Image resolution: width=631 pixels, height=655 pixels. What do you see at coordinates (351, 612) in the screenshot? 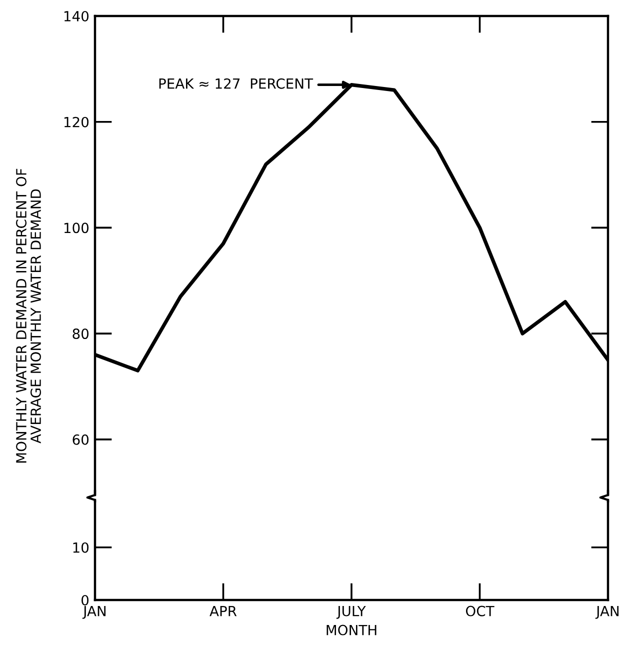
I see `x-tick-label: JULY` at bounding box center [351, 612].